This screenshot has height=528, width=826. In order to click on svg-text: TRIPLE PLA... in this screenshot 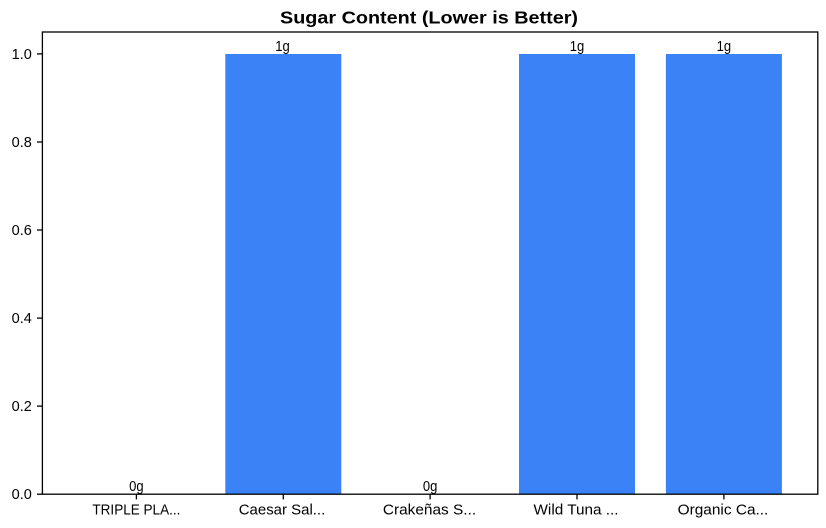, I will do `click(136, 510)`.